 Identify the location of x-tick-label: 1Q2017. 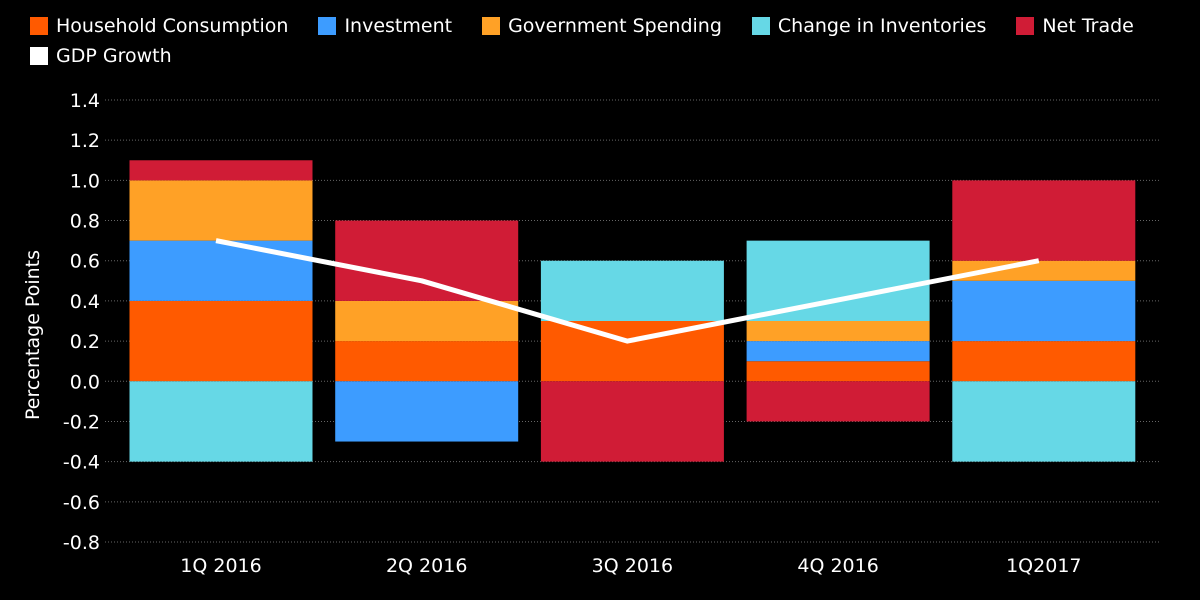
(1043, 566).